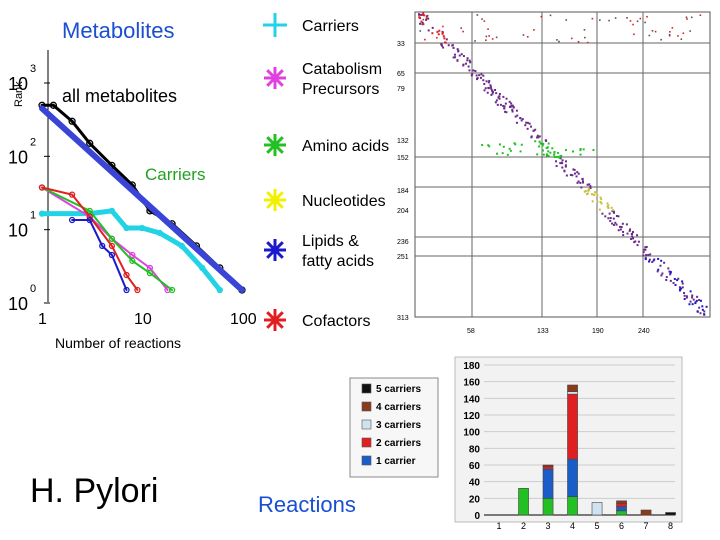  Describe the element at coordinates (90, 238) in the screenshot. I see `series-line` at that location.